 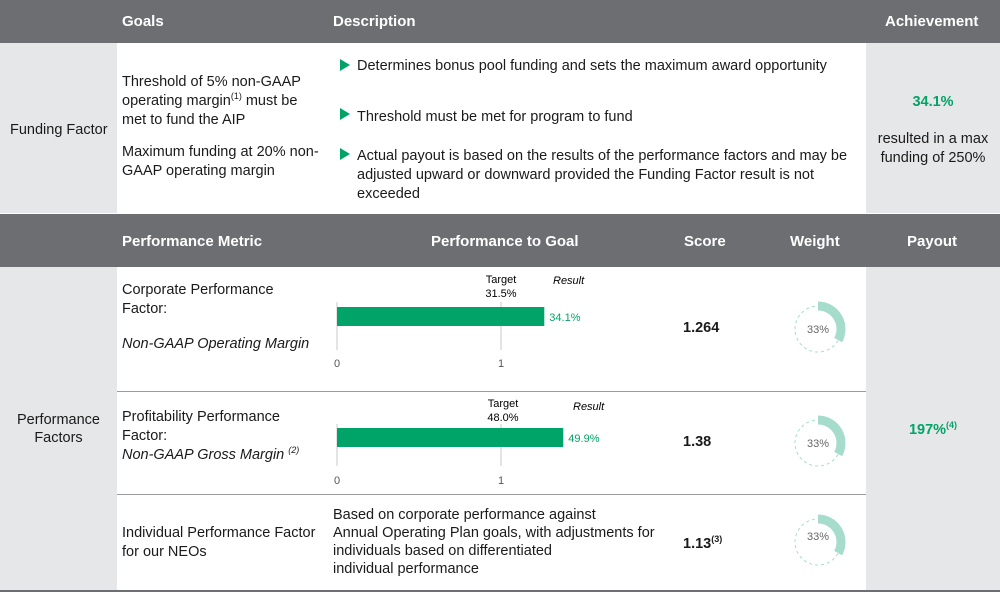 I want to click on row2-result-bar, so click(x=450, y=437).